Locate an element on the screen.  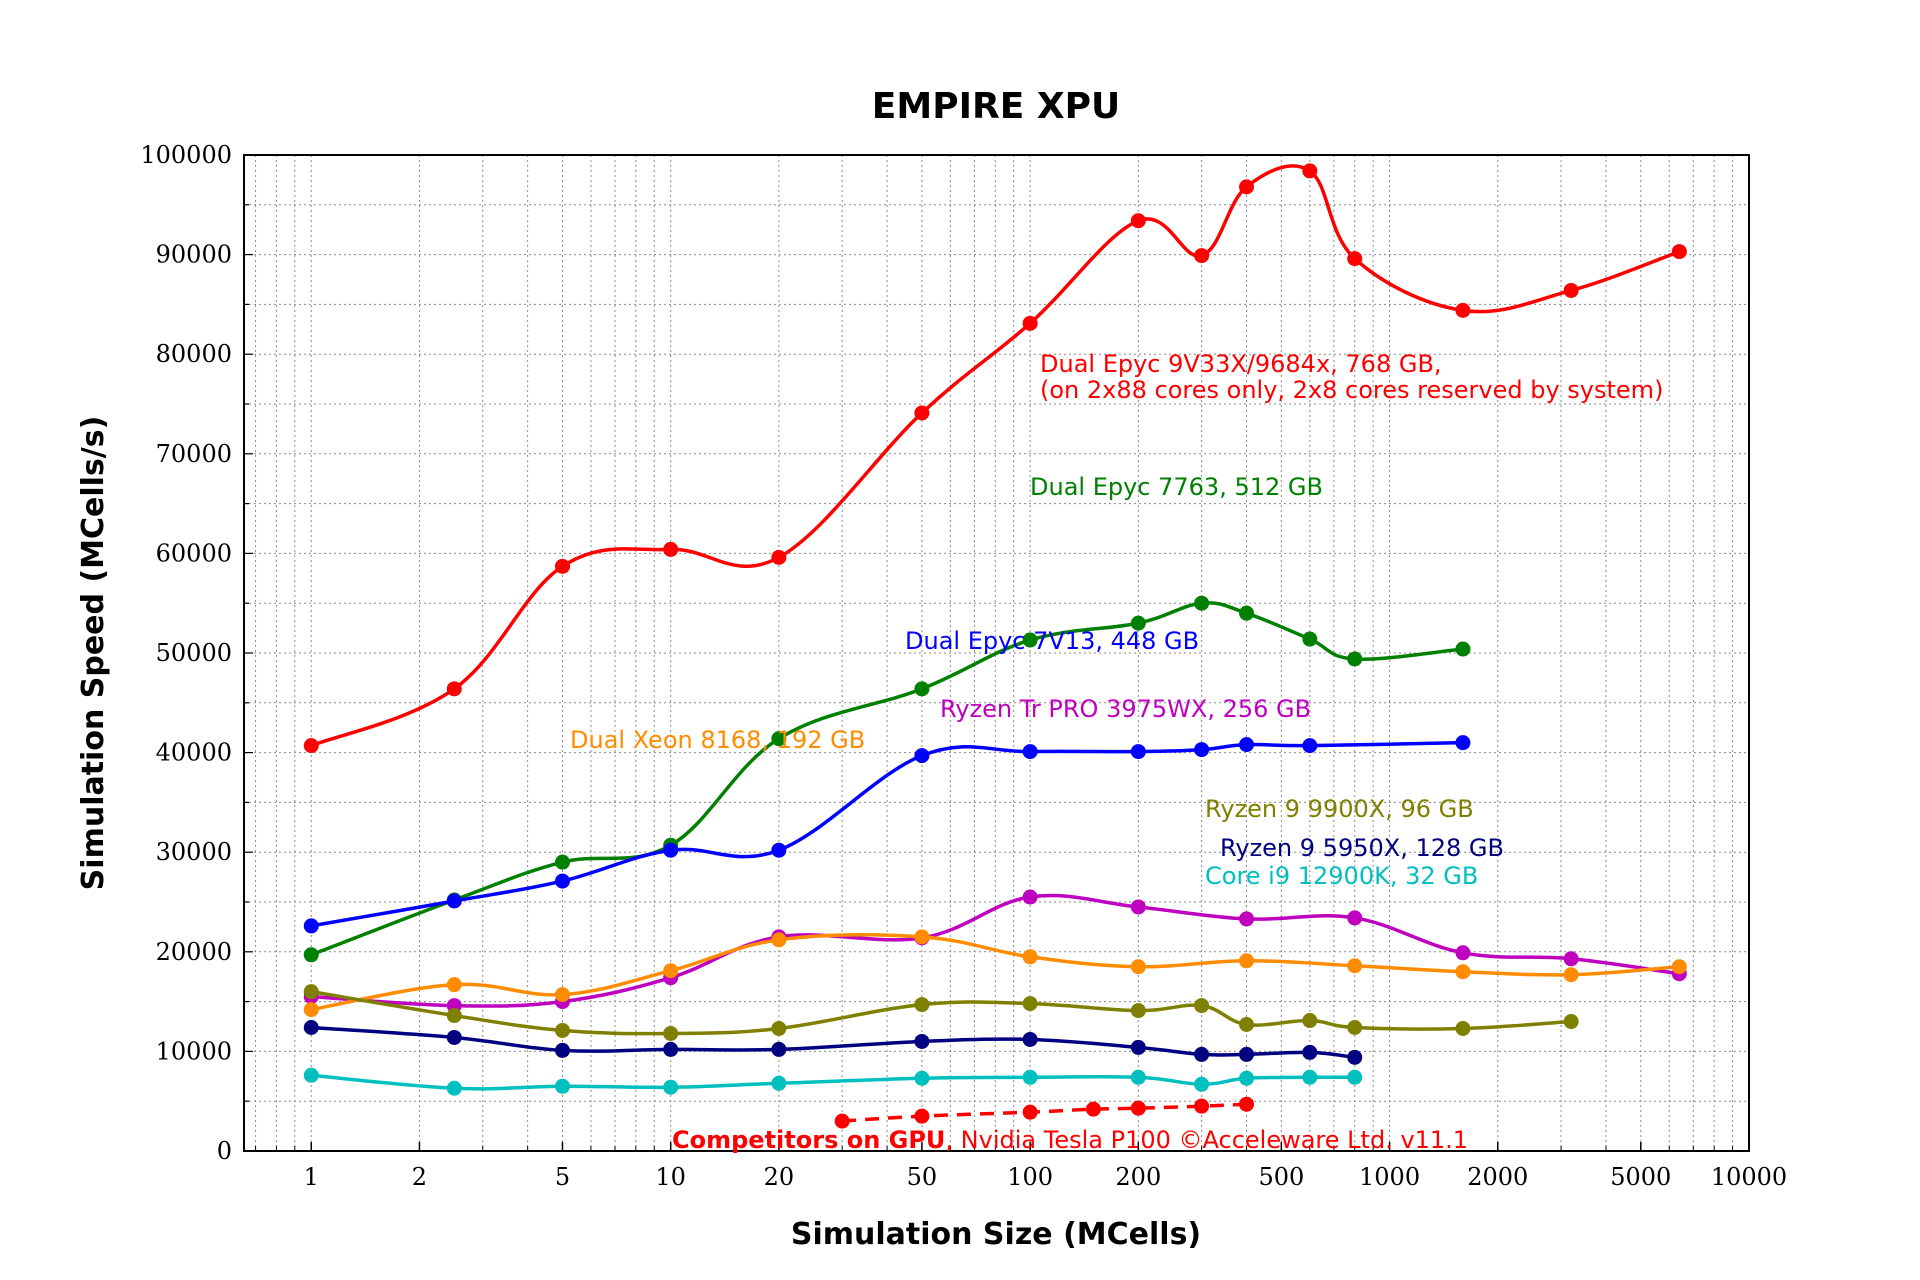
series-annotation: Dual Epyc 9V33X/9684x, 768 GB, is located at coordinates (1241, 364).